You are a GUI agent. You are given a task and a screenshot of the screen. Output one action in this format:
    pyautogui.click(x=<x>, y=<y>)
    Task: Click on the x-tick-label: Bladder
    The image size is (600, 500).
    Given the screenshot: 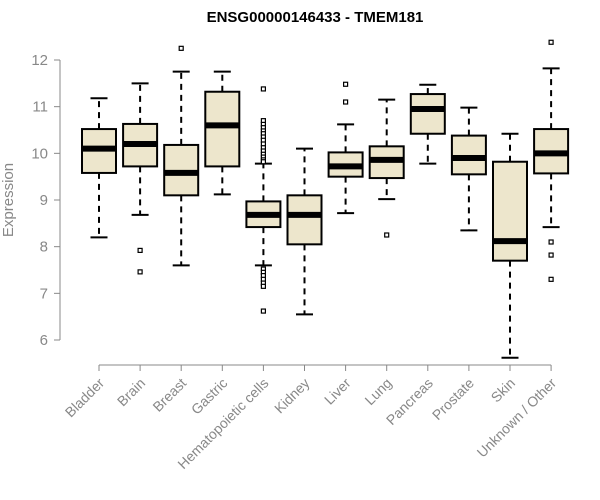 What is the action you would take?
    pyautogui.click(x=85, y=398)
    